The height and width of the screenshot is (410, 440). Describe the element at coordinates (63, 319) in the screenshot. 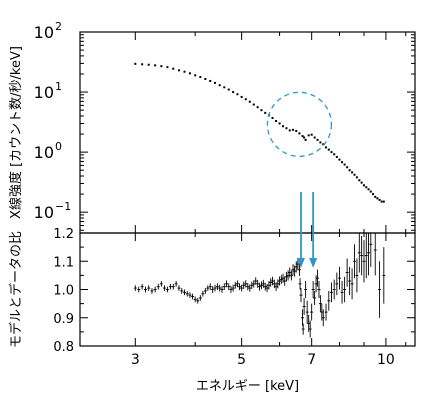

I see `y-tick-label: 0.9` at that location.